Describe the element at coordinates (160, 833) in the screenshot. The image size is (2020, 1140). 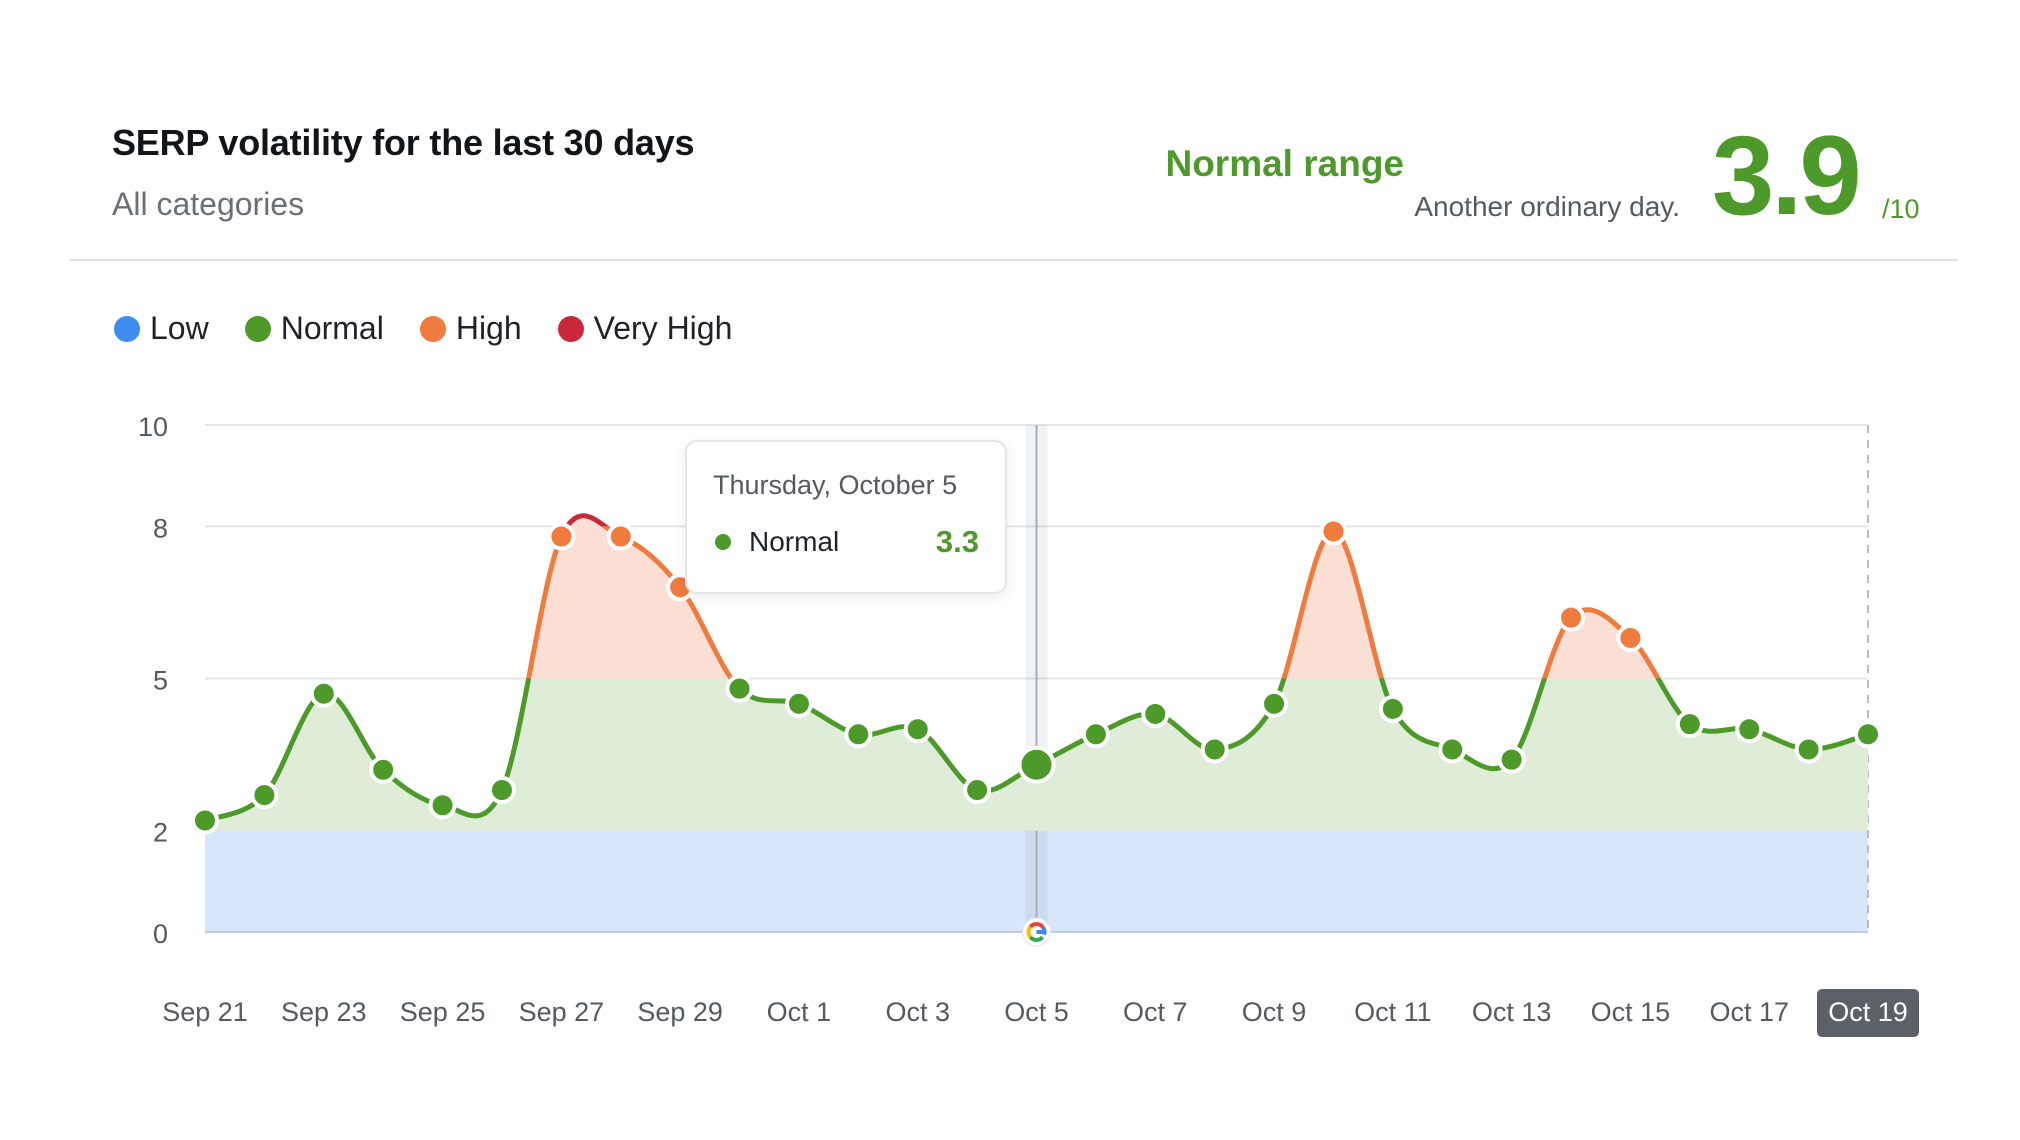
I see `y-tick-label: 2` at that location.